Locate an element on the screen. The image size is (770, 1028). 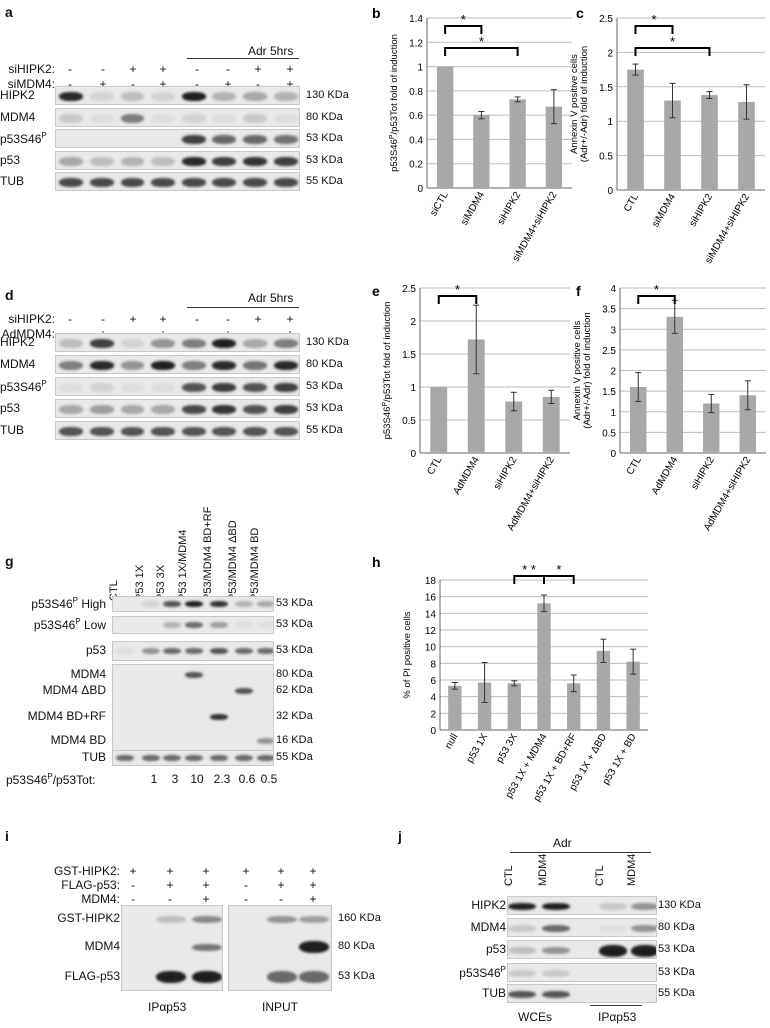
blot-strip-input is located at coordinates (280, 948).